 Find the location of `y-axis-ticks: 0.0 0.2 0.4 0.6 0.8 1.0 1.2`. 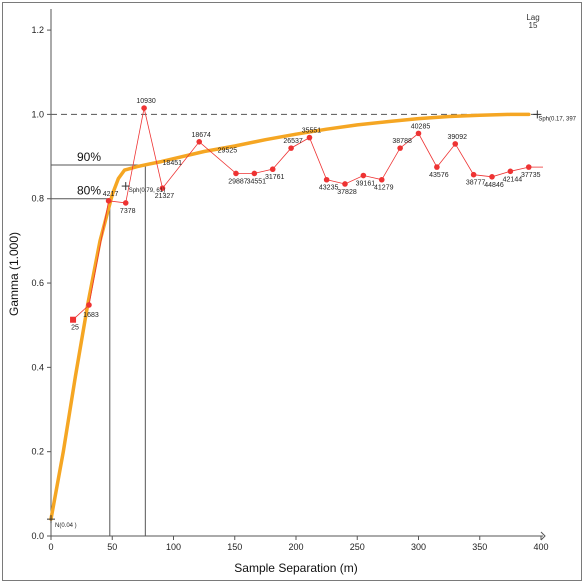

y-axis-ticks: 0.0 0.2 0.4 0.6 0.8 1.0 1.2 is located at coordinates (41, 283).